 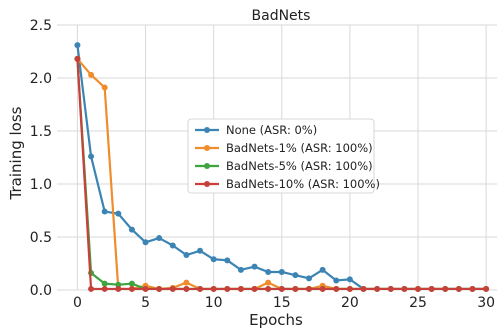 What do you see at coordinates (41, 158) in the screenshot?
I see `y-tick-labels: 0.0 0.5 1.0 1.5 2.0 2.5` at bounding box center [41, 158].